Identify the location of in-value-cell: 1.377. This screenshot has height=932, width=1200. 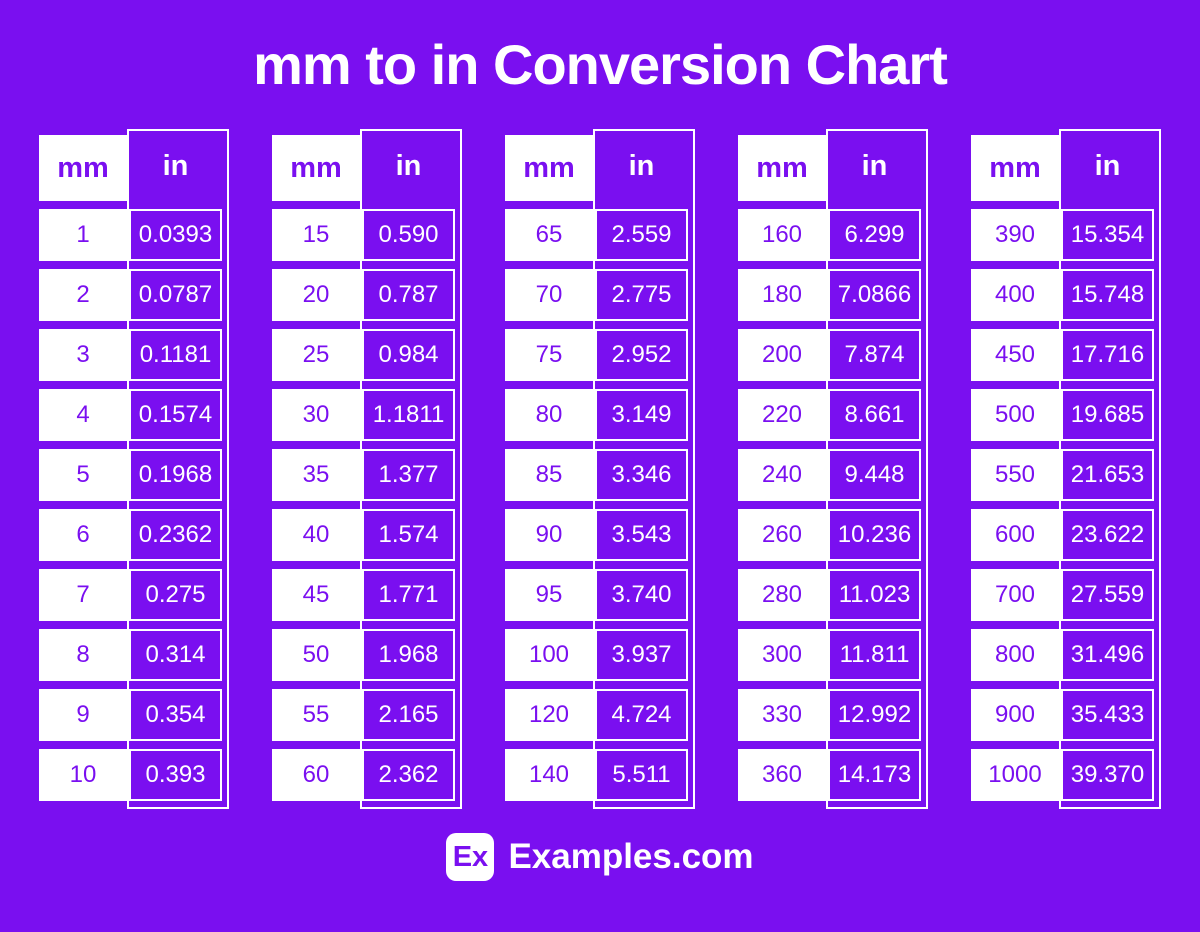
(408, 475).